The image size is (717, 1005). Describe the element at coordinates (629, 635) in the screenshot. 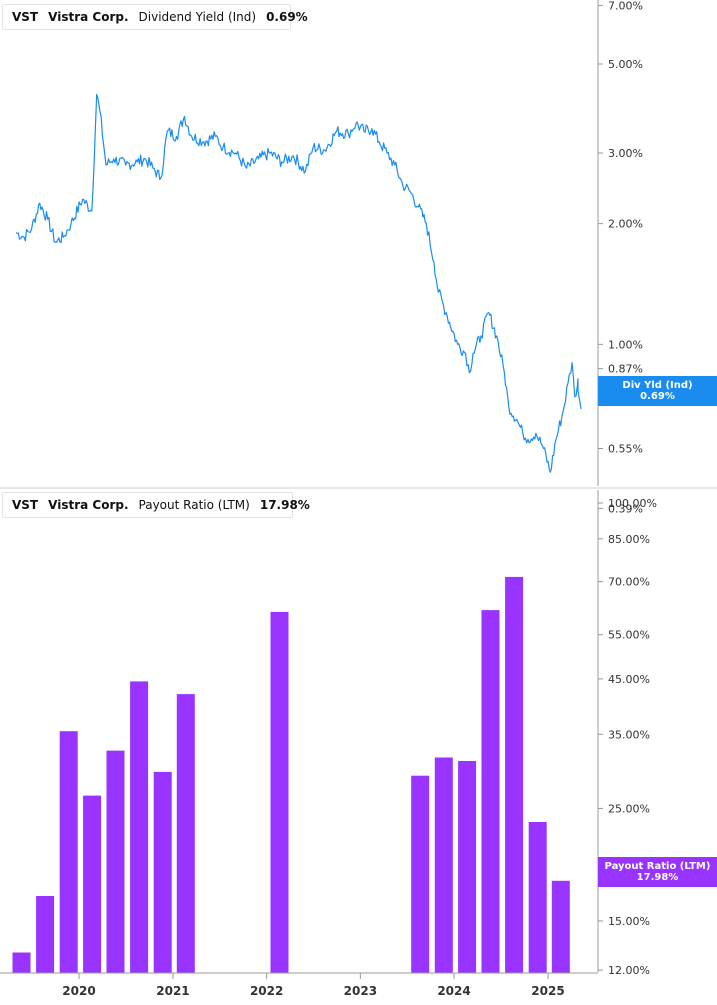

I see `payout-tick-label: 55.00%` at that location.